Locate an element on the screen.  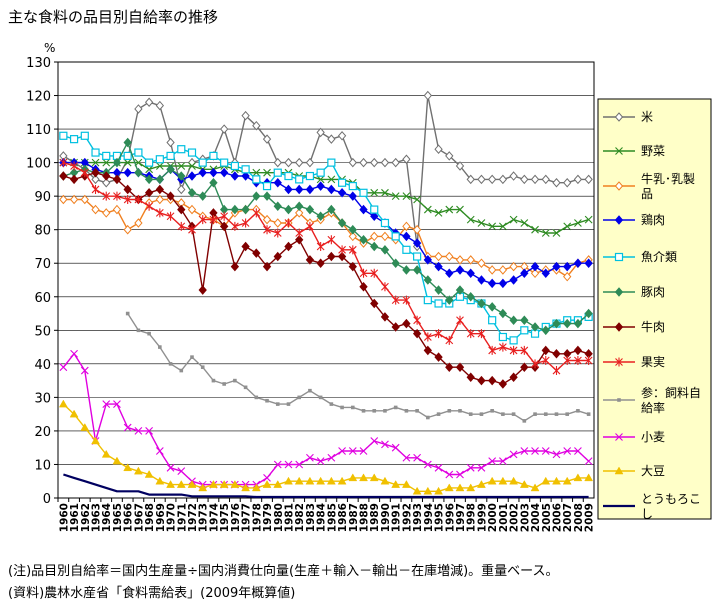
x-tick-label: 1966 is located at coordinates (129, 517).